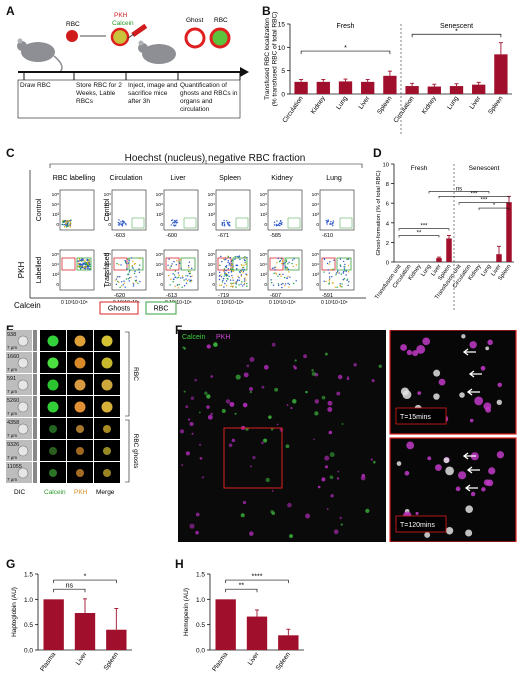  I want to click on sig-label: ***, so click(484, 201).